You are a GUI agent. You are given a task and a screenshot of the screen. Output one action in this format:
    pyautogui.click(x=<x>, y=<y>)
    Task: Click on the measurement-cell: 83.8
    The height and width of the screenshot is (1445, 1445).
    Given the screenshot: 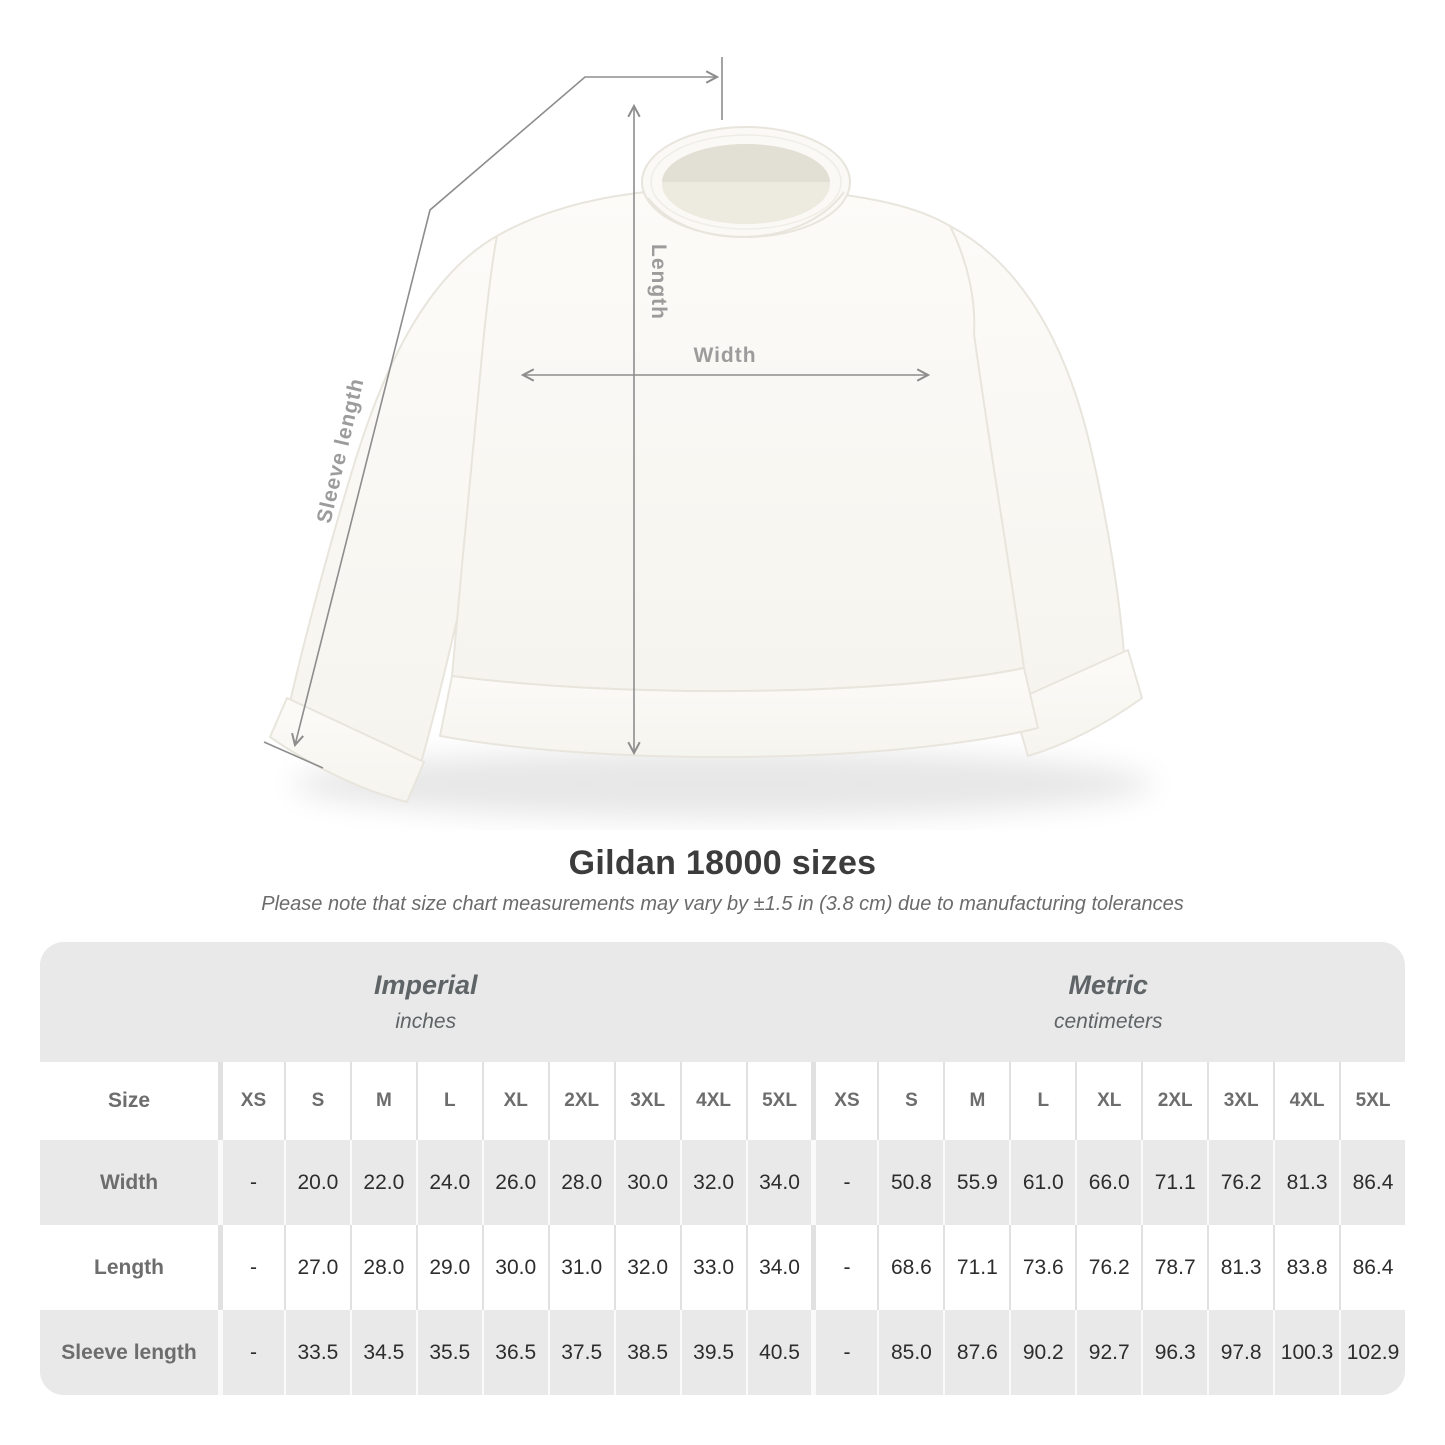 What is the action you would take?
    pyautogui.click(x=1306, y=1267)
    